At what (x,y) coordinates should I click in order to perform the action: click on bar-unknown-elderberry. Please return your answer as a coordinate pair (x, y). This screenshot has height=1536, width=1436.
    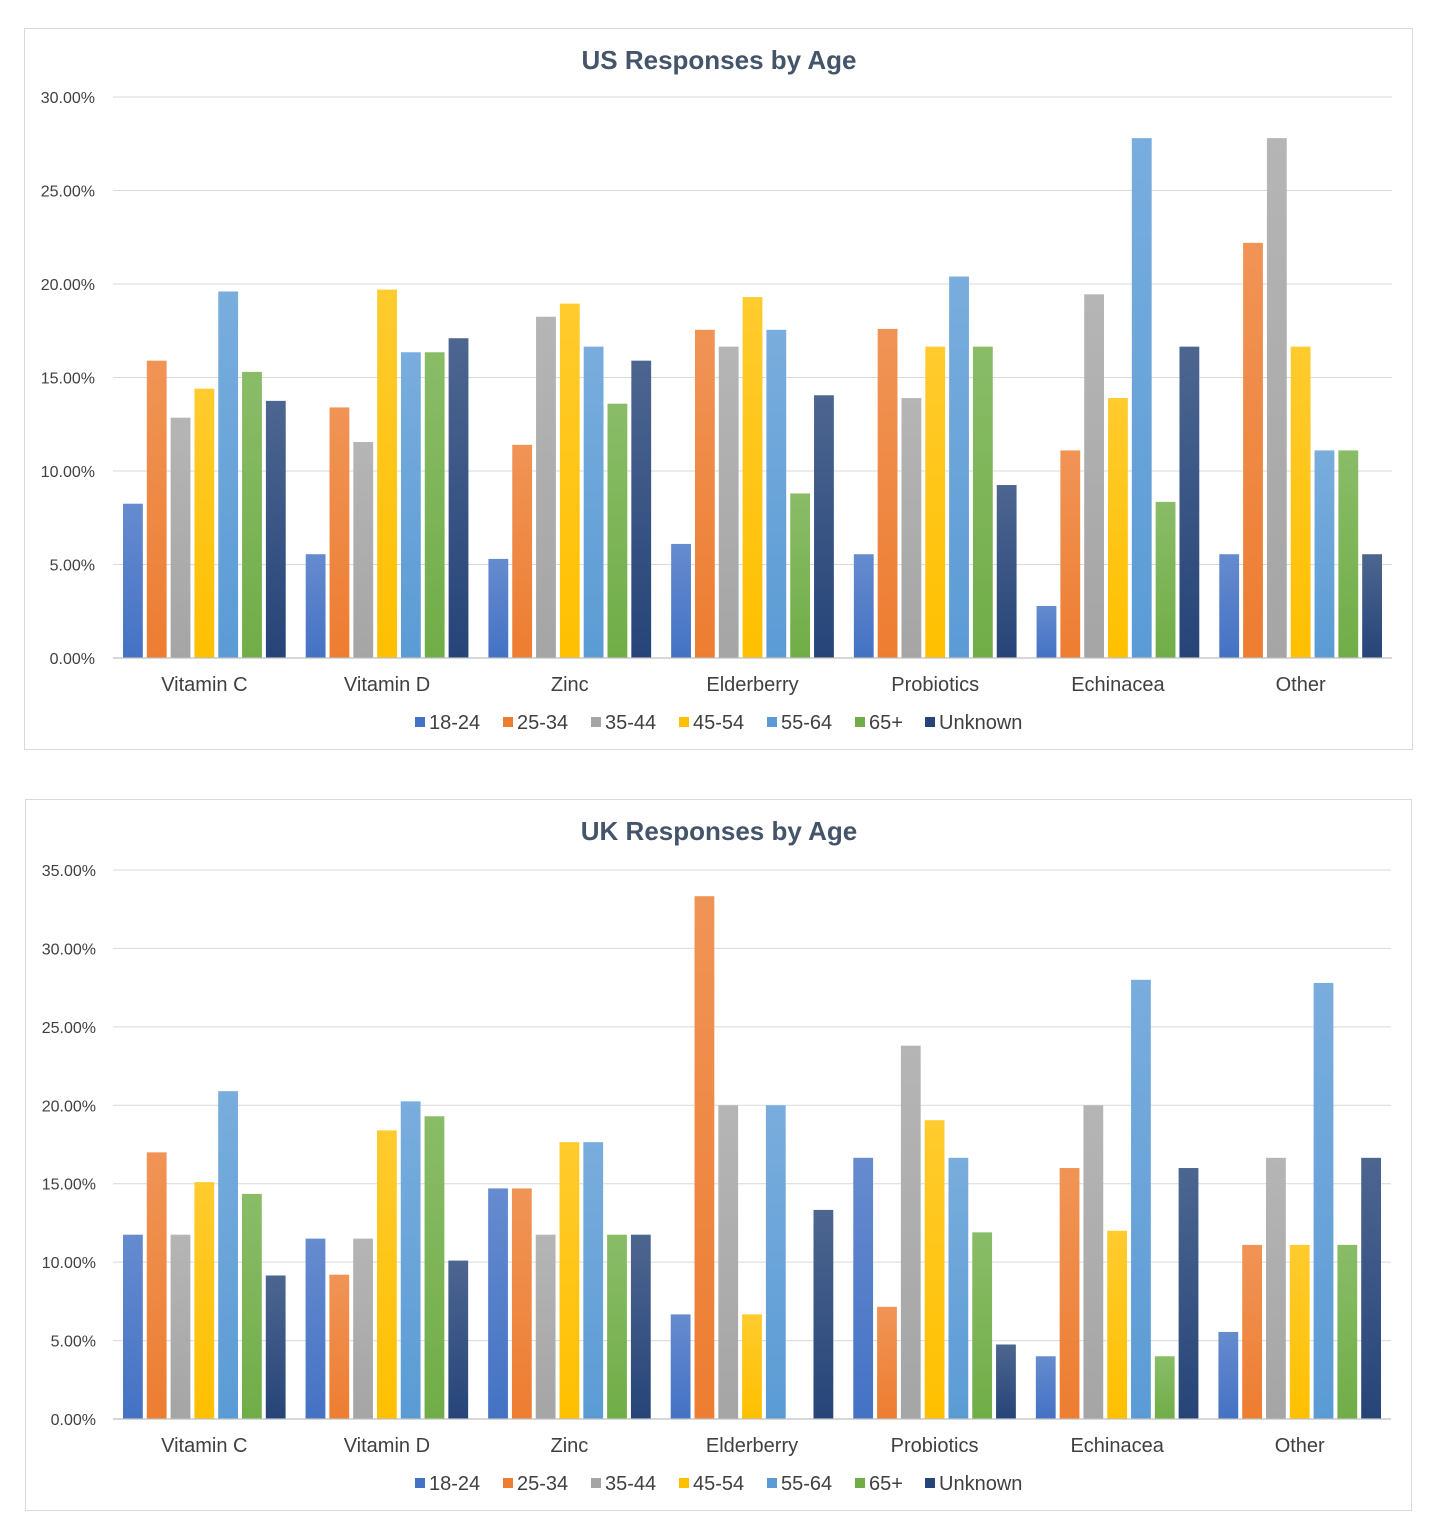
    Looking at the image, I should click on (823, 1314).